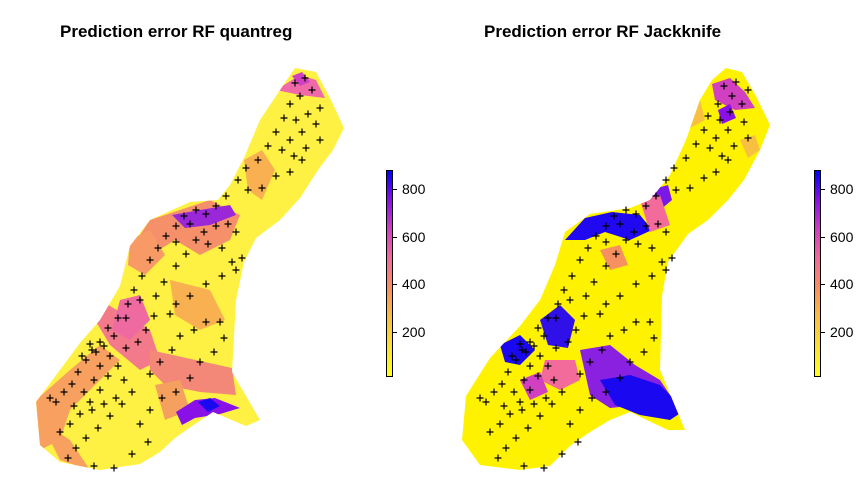 The image size is (864, 480). I want to click on legend-jackknife: 800 600 400 200, so click(839, 275).